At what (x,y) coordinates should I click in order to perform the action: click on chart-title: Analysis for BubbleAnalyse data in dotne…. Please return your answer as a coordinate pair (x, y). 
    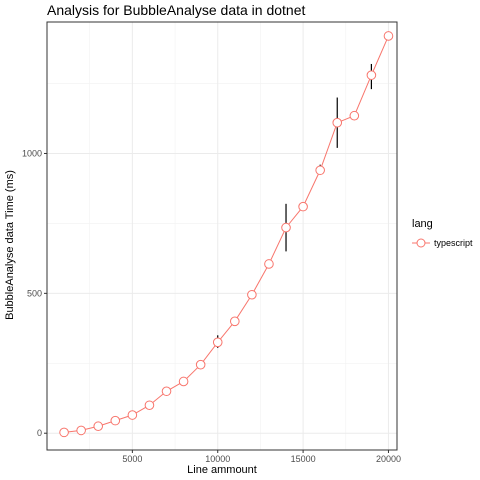
    Looking at the image, I should click on (176, 10).